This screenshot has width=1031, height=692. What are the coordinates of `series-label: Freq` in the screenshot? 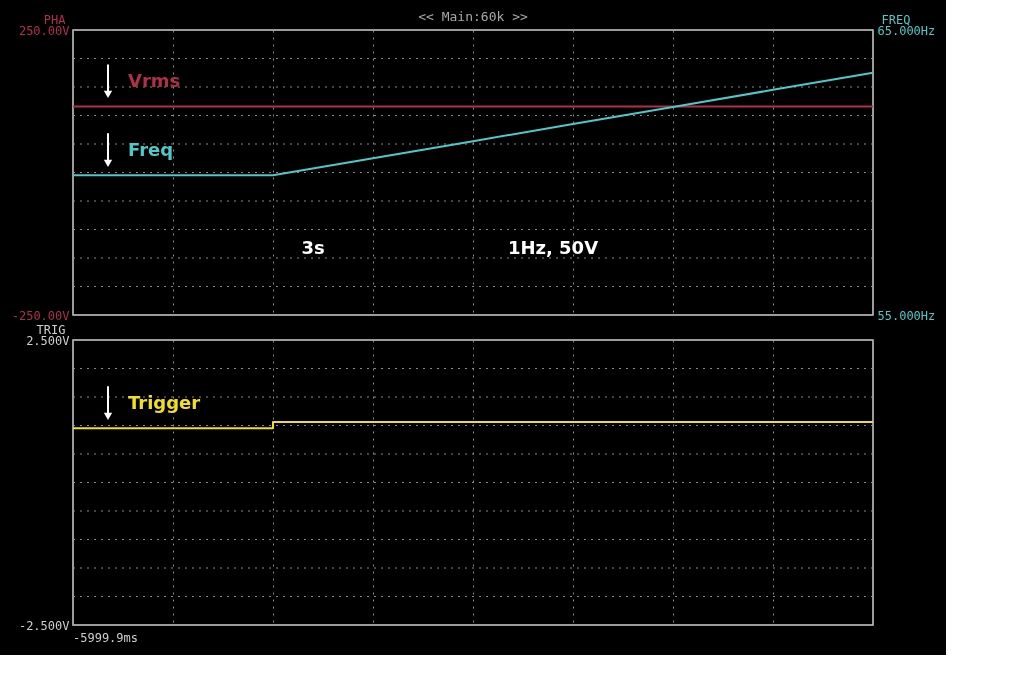 It's located at (151, 150).